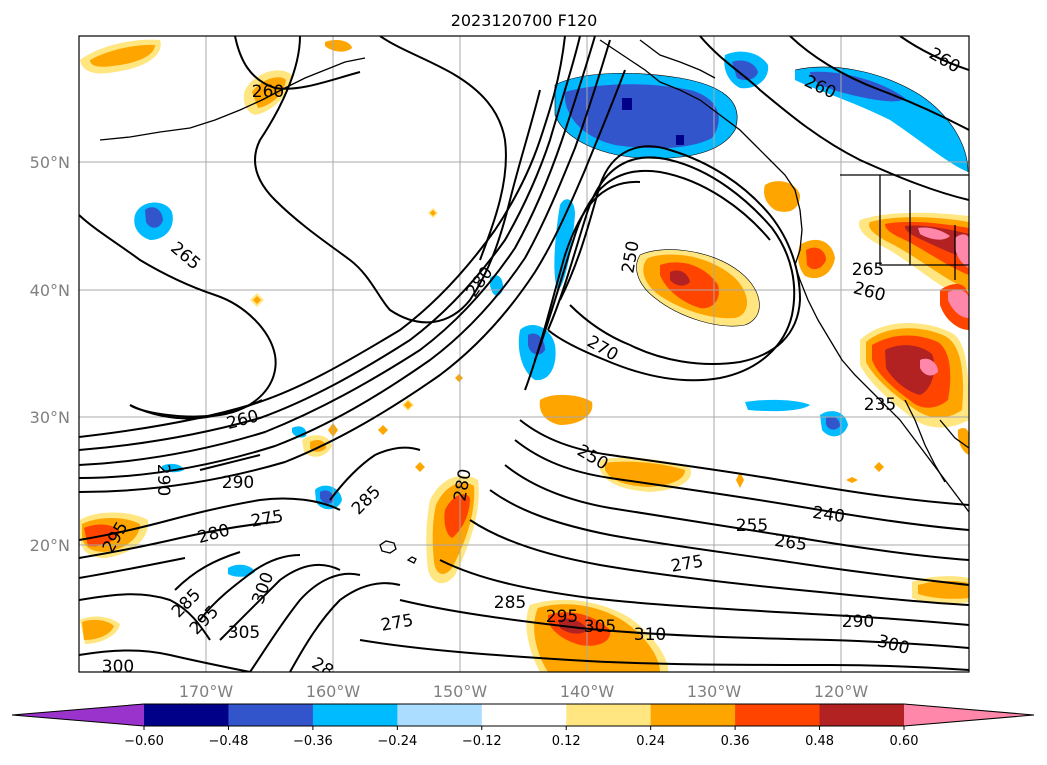 The height and width of the screenshot is (765, 1047). What do you see at coordinates (229, 741) in the screenshot?
I see `colorbar-tick-label: −0.48` at bounding box center [229, 741].